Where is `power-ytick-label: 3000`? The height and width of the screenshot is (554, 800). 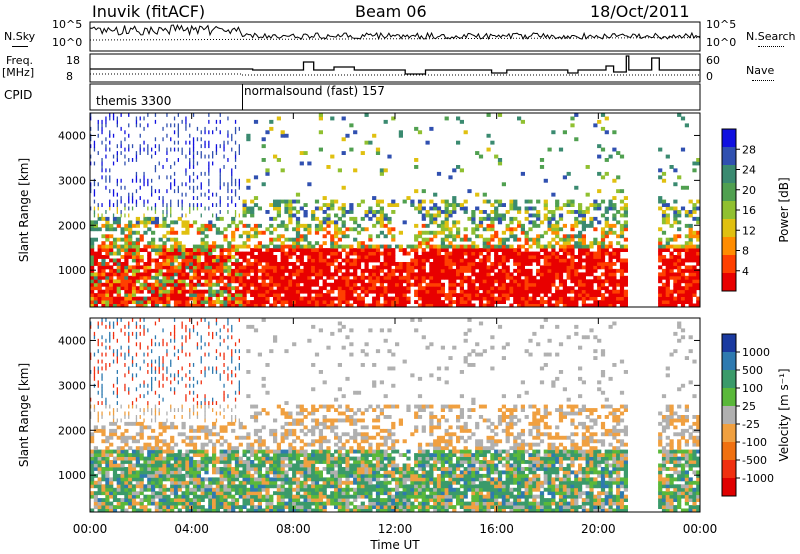
power-ytick-label: 3000 is located at coordinates (72, 180).